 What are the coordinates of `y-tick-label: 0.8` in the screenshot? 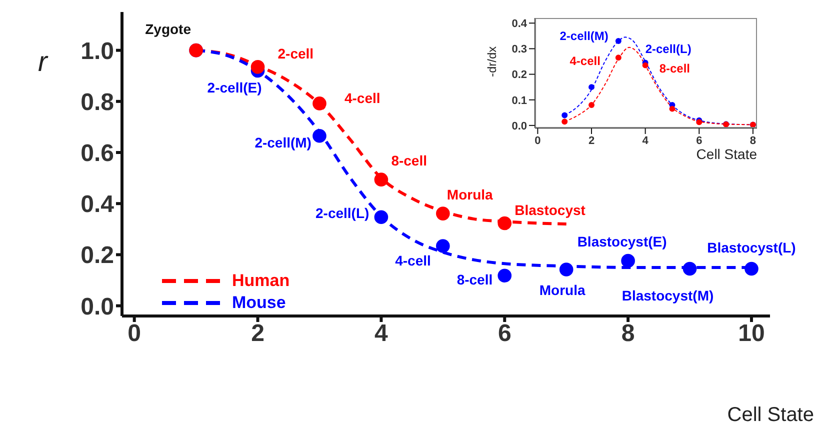 It's located at (97, 102).